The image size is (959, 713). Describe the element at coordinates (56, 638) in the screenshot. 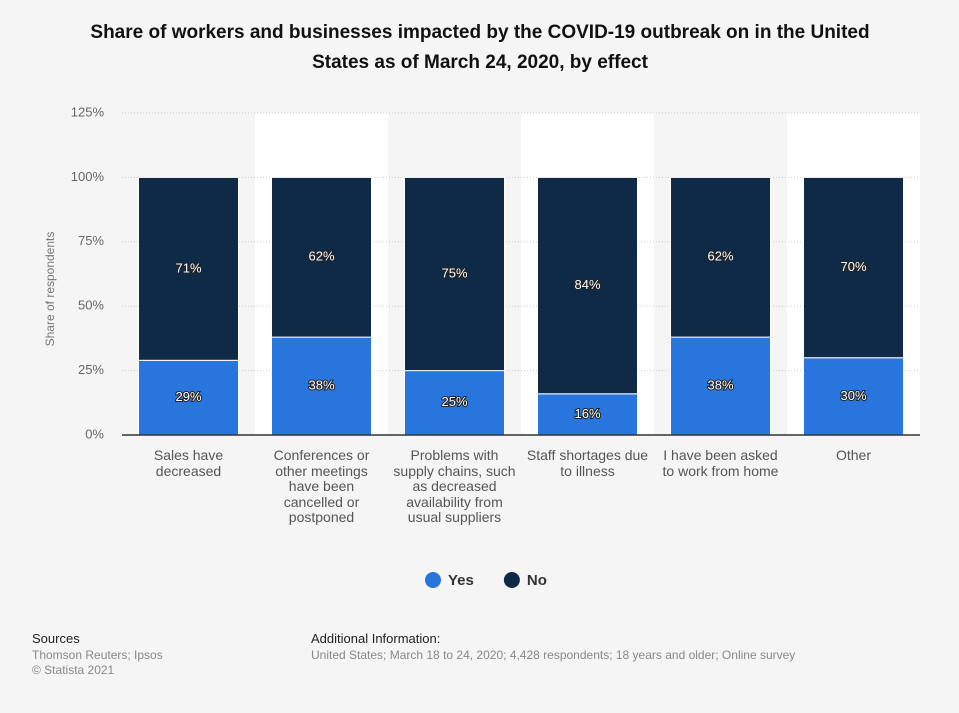

I see `sources-title: Sources` at that location.